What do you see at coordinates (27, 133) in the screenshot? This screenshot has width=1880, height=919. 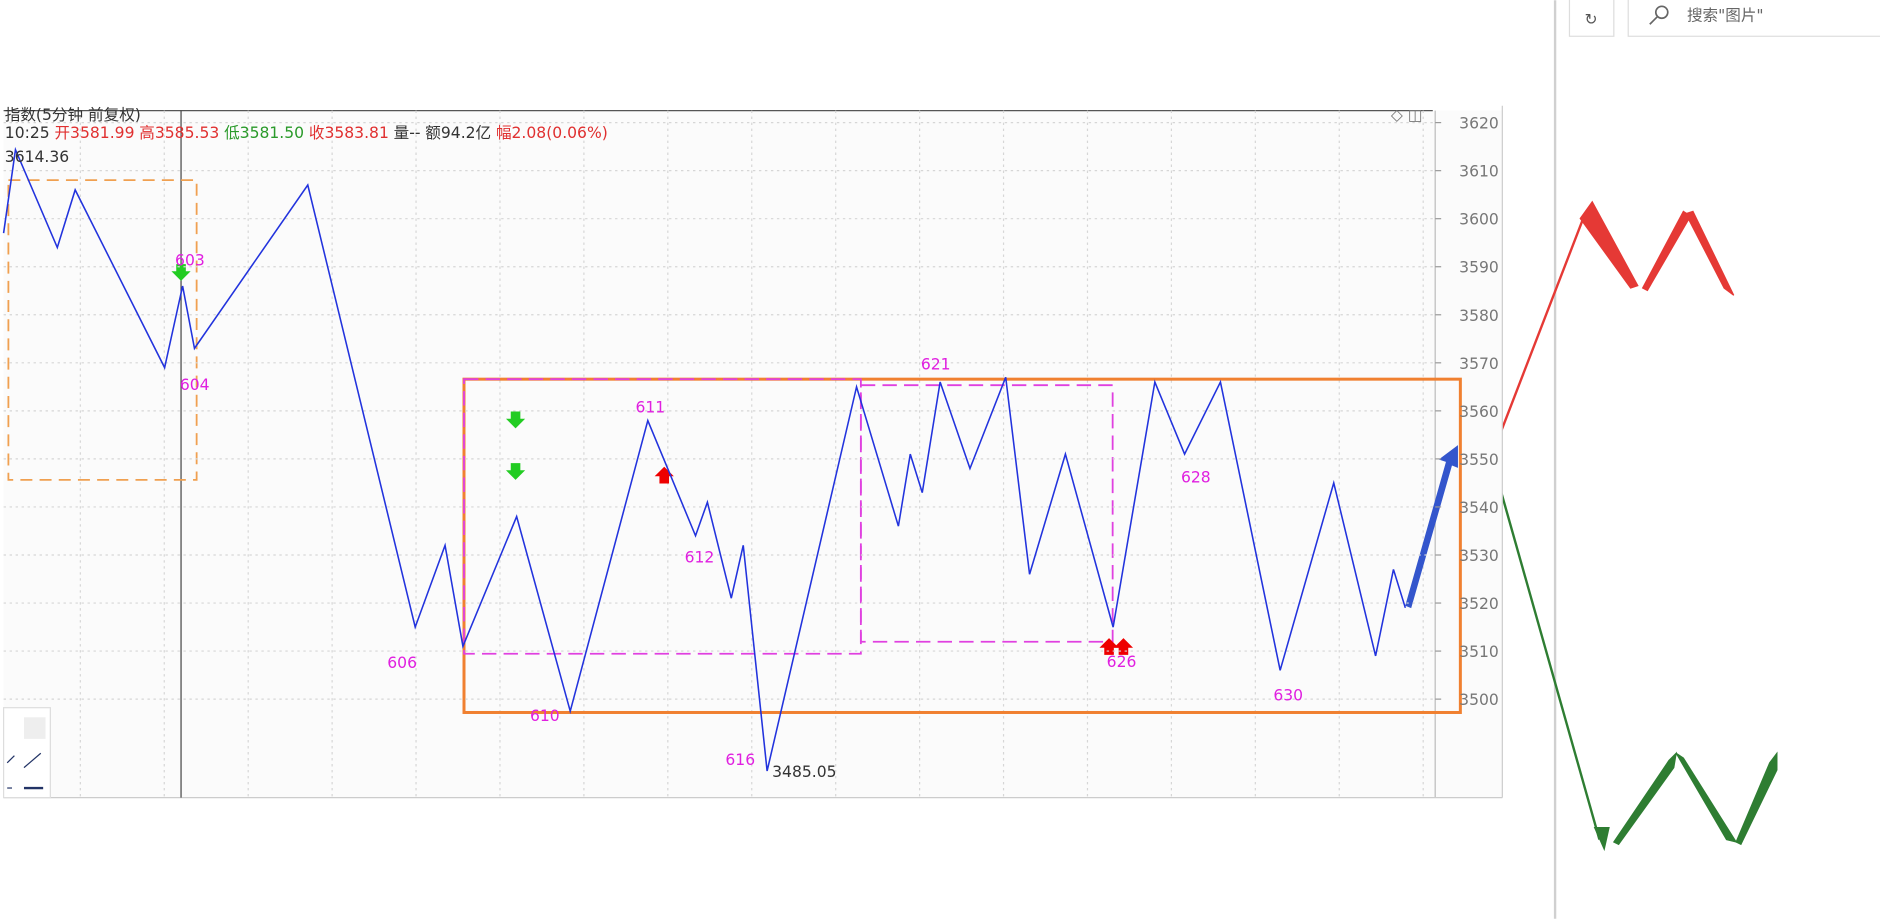 I see `info-item: 10:25` at bounding box center [27, 133].